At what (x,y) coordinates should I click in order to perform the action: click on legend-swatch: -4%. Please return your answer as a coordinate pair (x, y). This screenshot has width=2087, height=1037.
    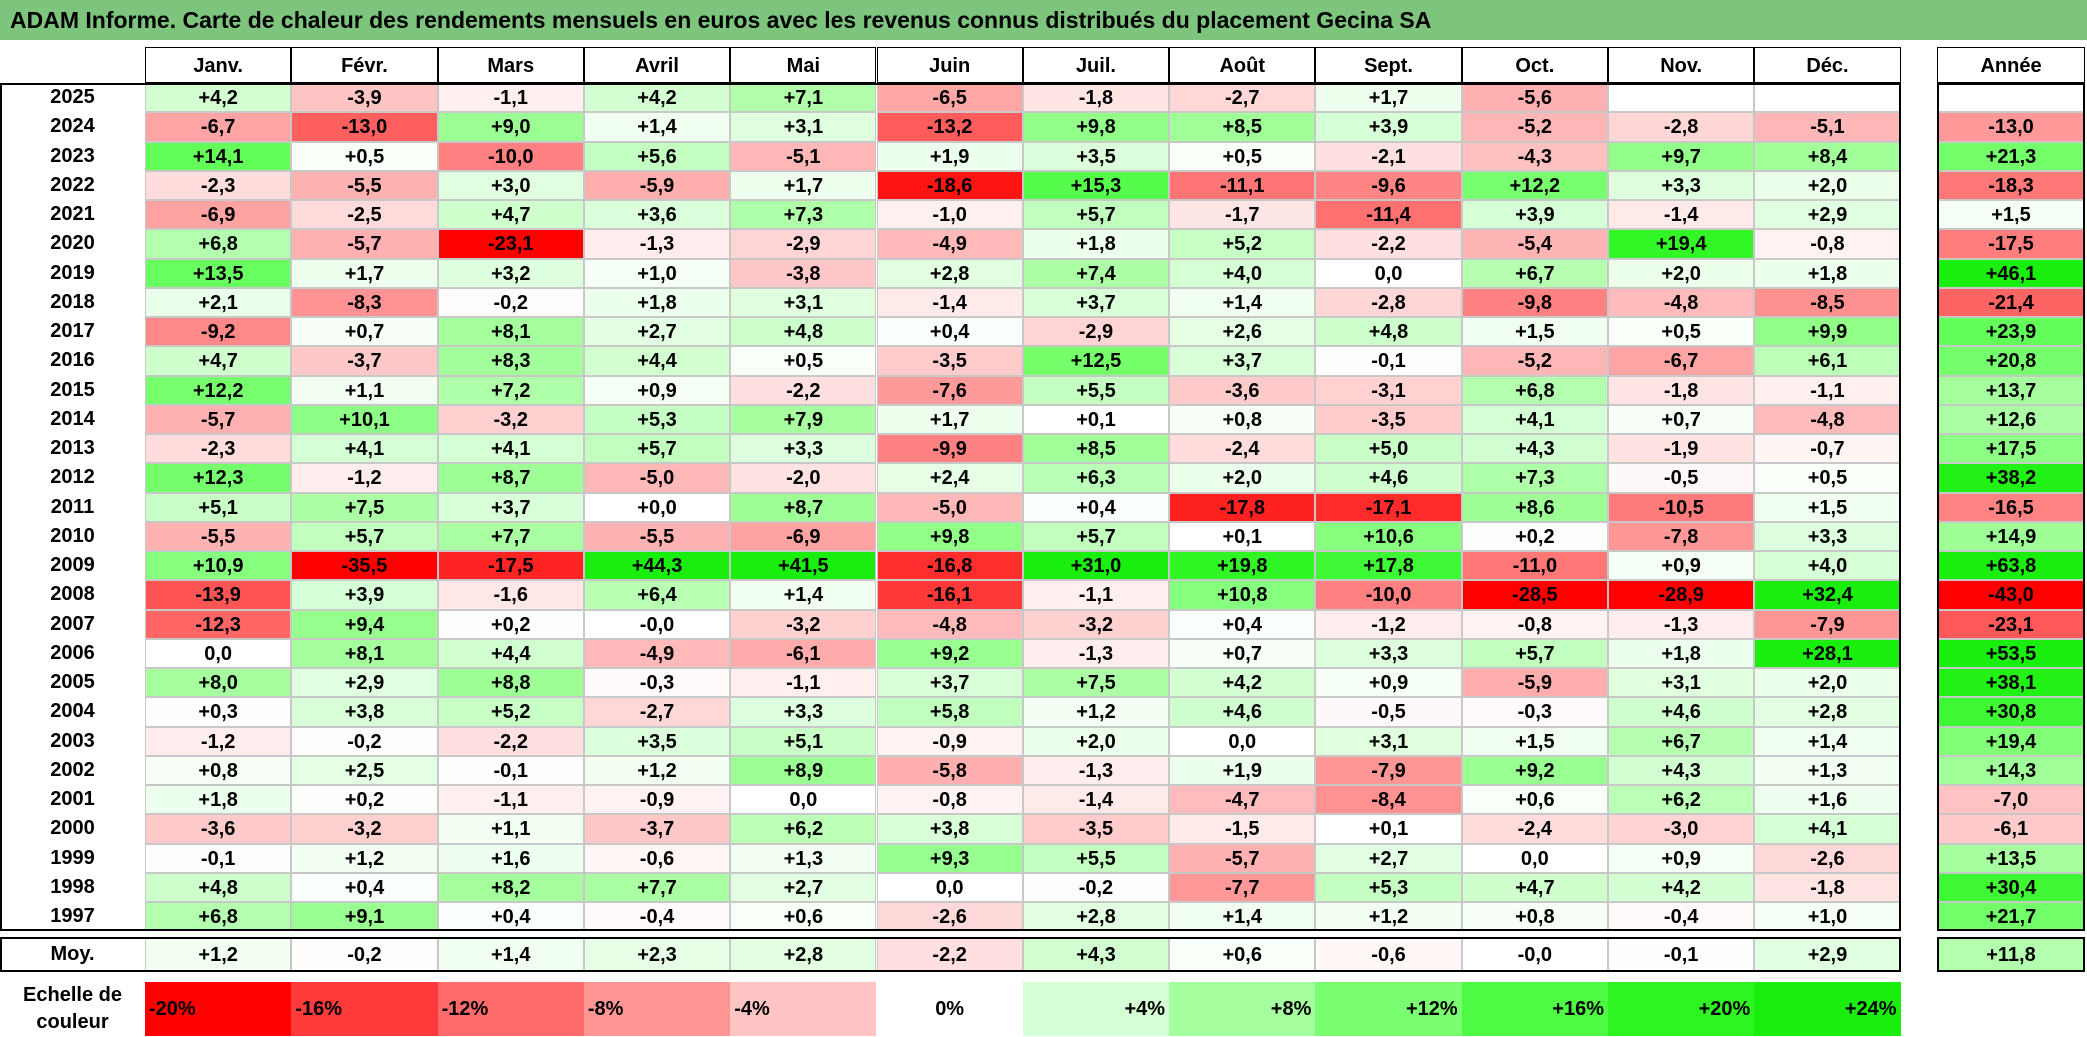
    Looking at the image, I should click on (803, 1009).